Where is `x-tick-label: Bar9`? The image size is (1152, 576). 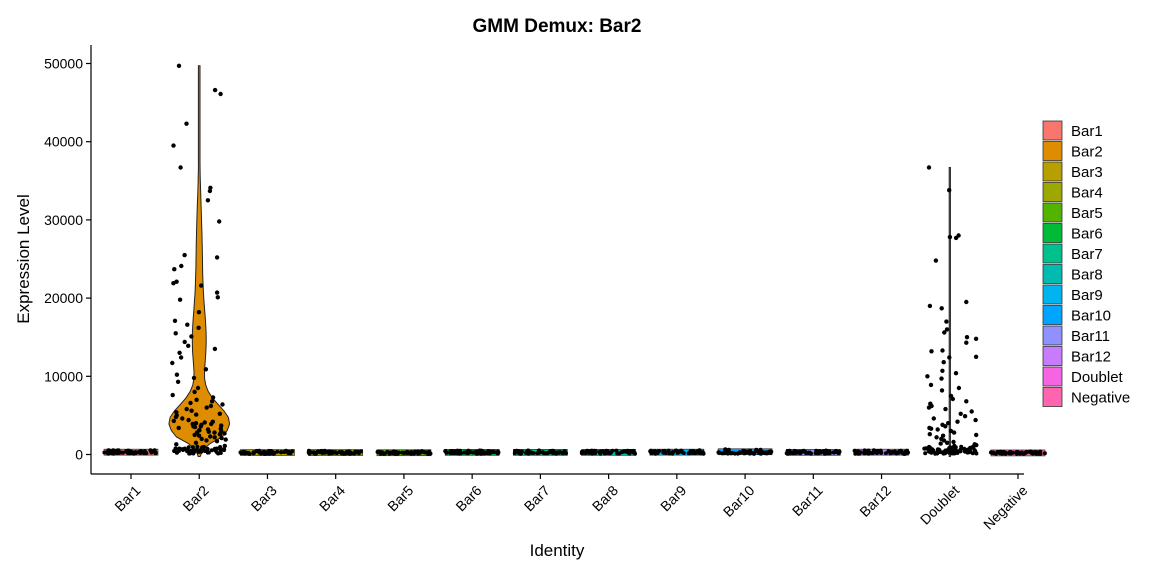
x-tick-label: Bar9 is located at coordinates (673, 498).